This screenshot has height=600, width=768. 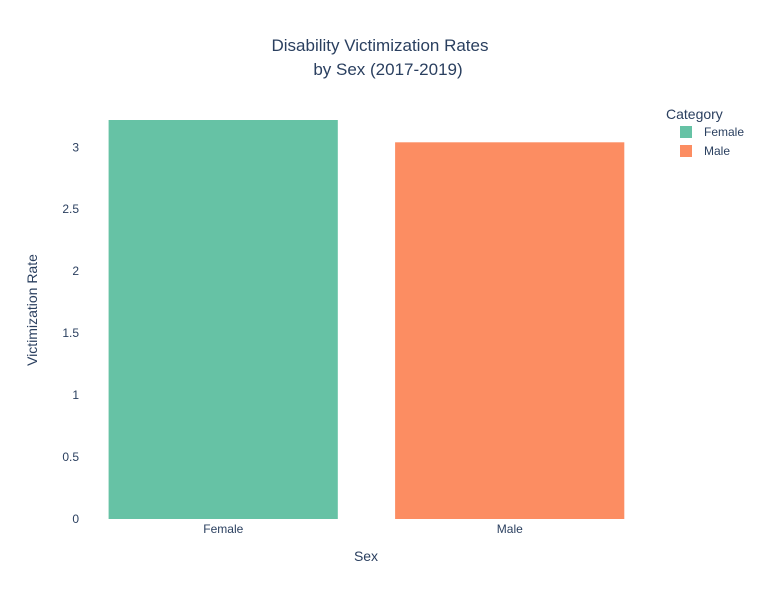 I want to click on y-tick-label: 0, so click(x=75, y=519).